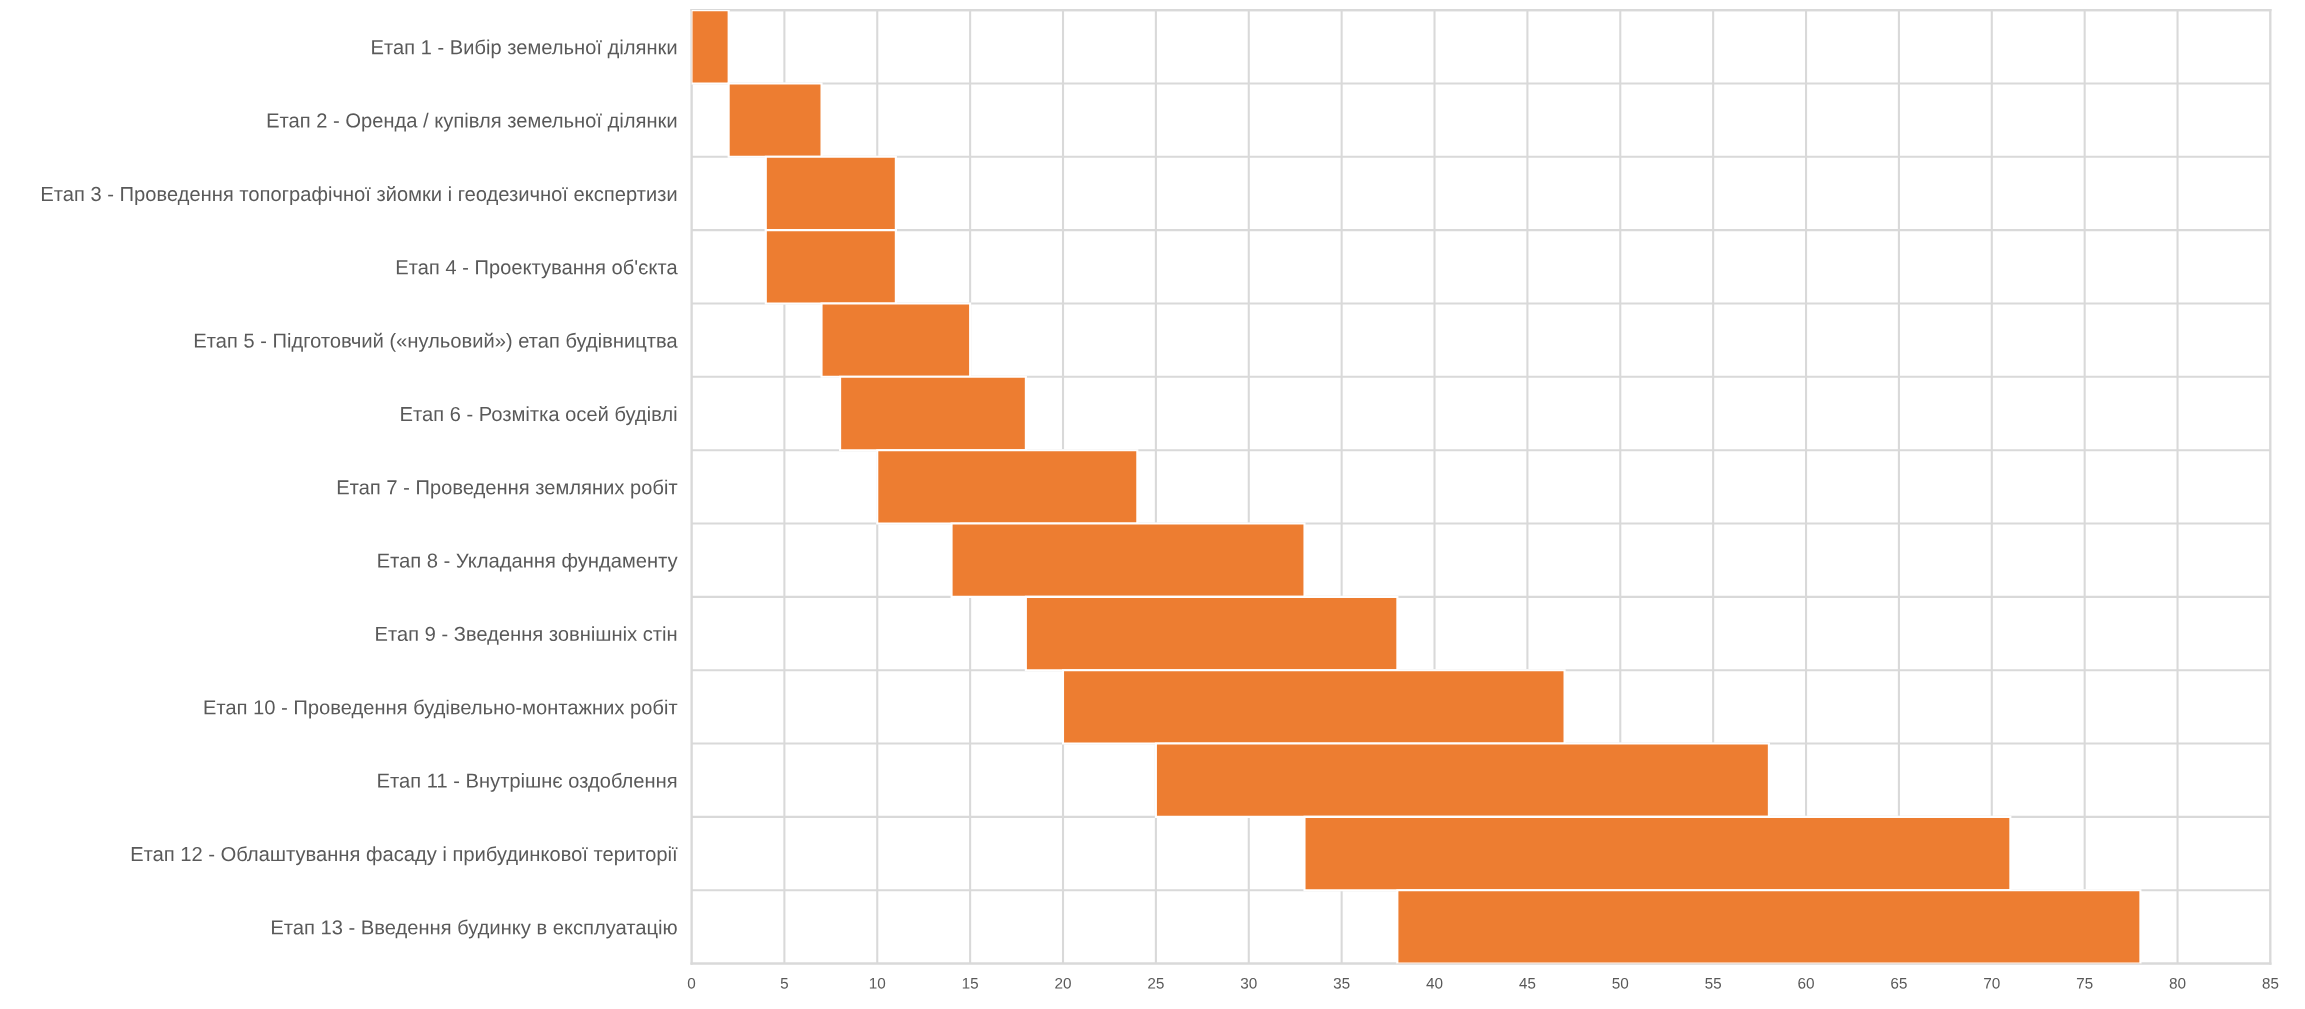 The width and height of the screenshot is (2305, 1009). I want to click on y-tick-label: Етап 6 - Розмітка осей будівлі, so click(539, 416).